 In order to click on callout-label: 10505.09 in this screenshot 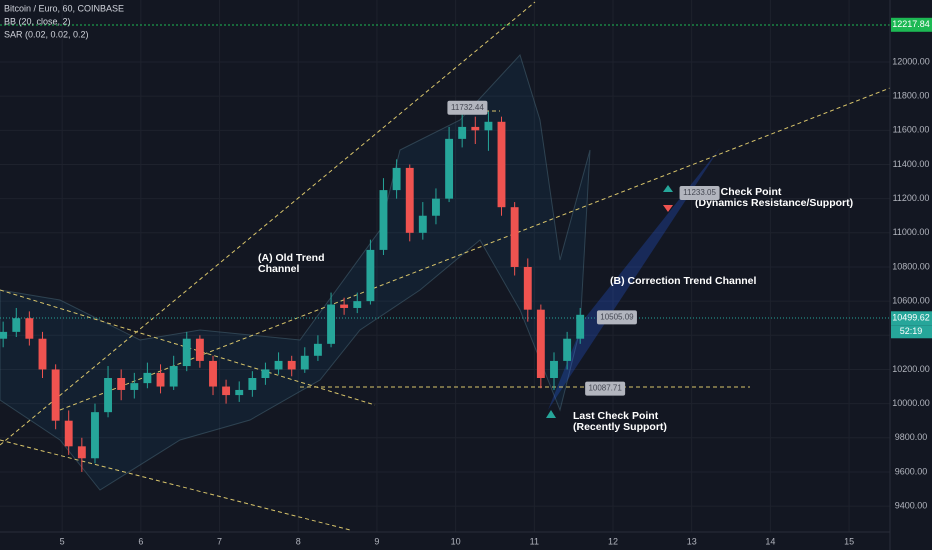, I will do `click(617, 316)`.